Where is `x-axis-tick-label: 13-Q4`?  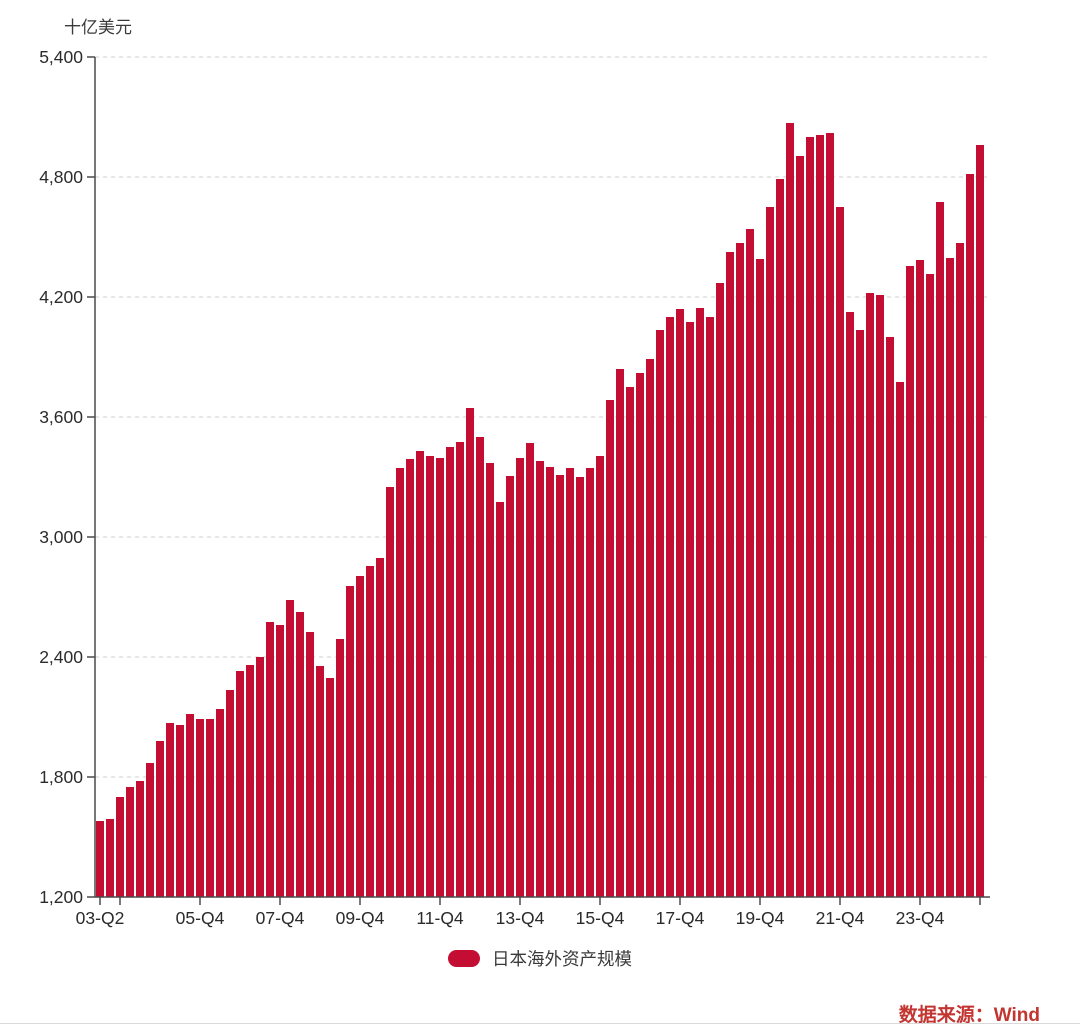 x-axis-tick-label: 13-Q4 is located at coordinates (520, 918).